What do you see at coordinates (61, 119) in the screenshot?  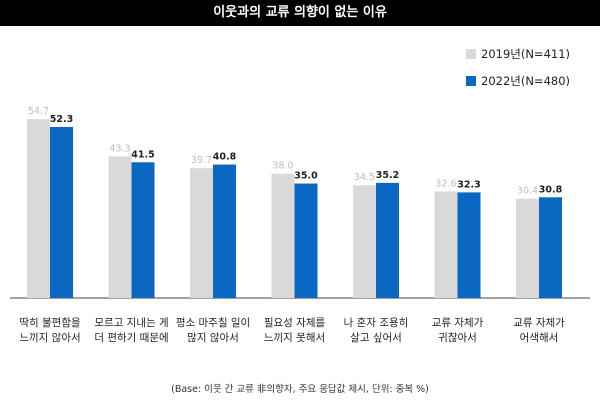 I see `data-label-2022-0: 52.3` at bounding box center [61, 119].